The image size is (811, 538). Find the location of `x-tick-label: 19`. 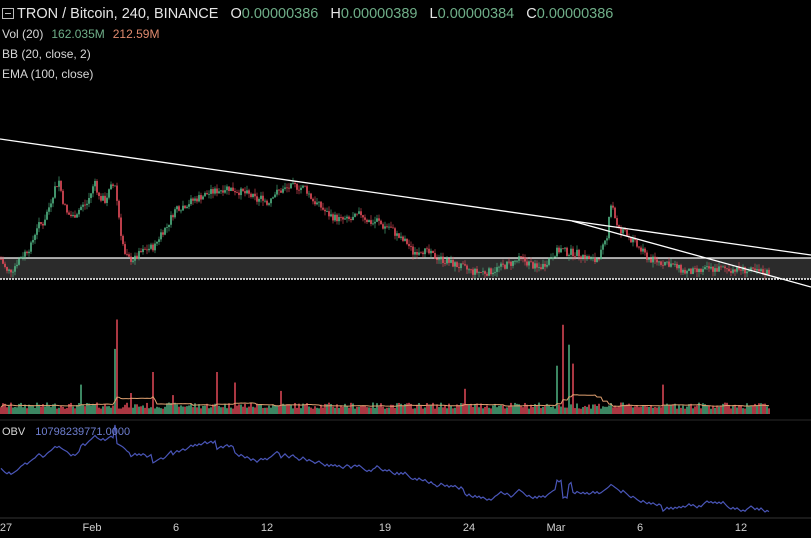

x-tick-label: 19 is located at coordinates (385, 528).